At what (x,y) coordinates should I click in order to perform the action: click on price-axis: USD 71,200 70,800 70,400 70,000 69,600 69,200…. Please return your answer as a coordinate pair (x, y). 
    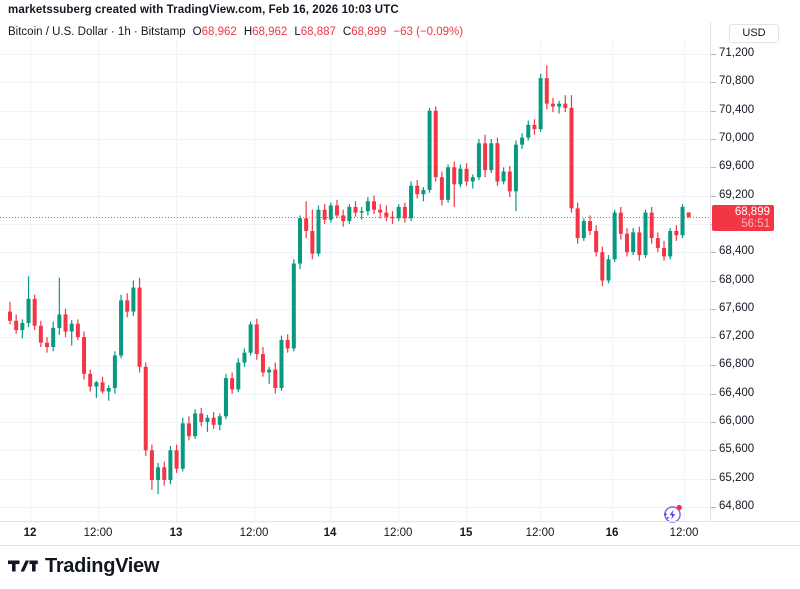
    Looking at the image, I should click on (755, 271).